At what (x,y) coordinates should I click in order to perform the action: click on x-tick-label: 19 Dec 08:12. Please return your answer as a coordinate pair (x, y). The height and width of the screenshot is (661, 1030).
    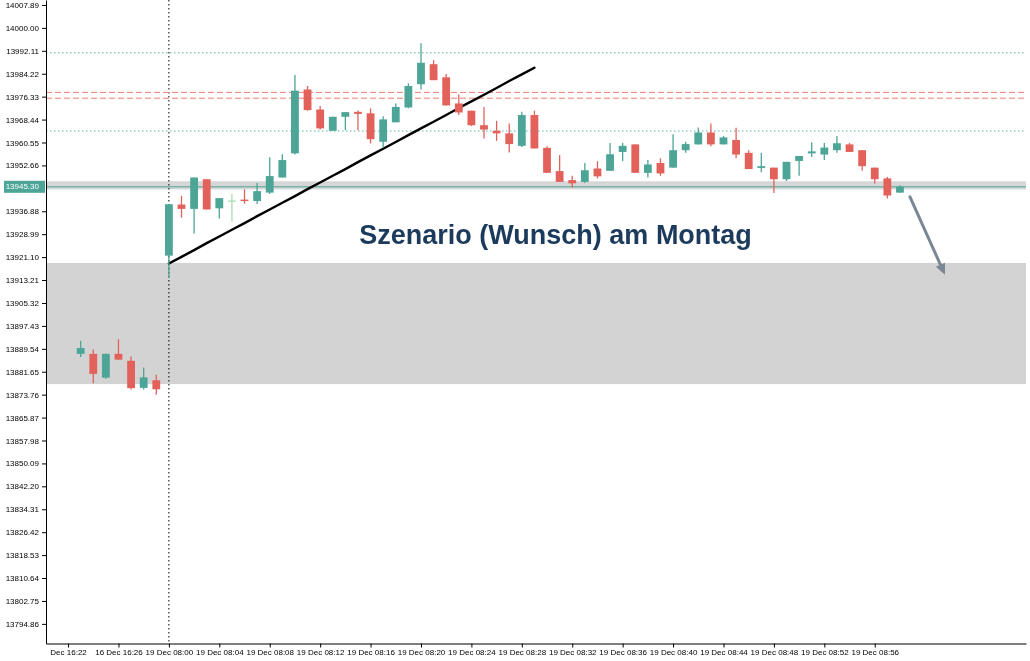
    Looking at the image, I should click on (320, 653).